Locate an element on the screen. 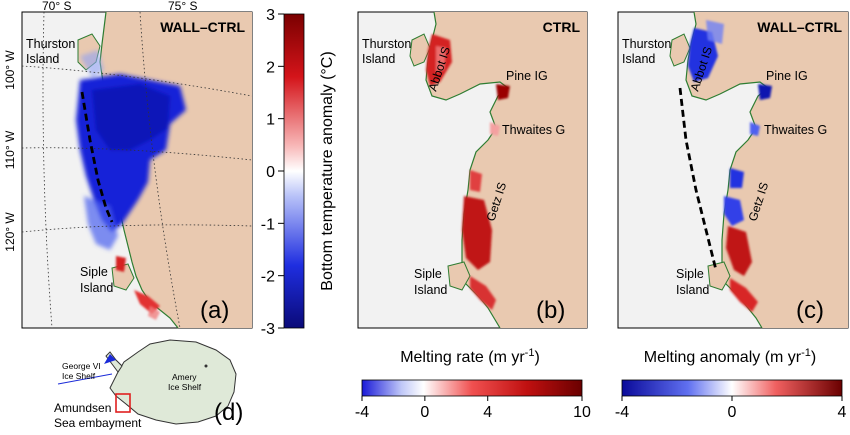 This screenshot has width=850, height=435. melt-tick-label: 10 is located at coordinates (582, 412).